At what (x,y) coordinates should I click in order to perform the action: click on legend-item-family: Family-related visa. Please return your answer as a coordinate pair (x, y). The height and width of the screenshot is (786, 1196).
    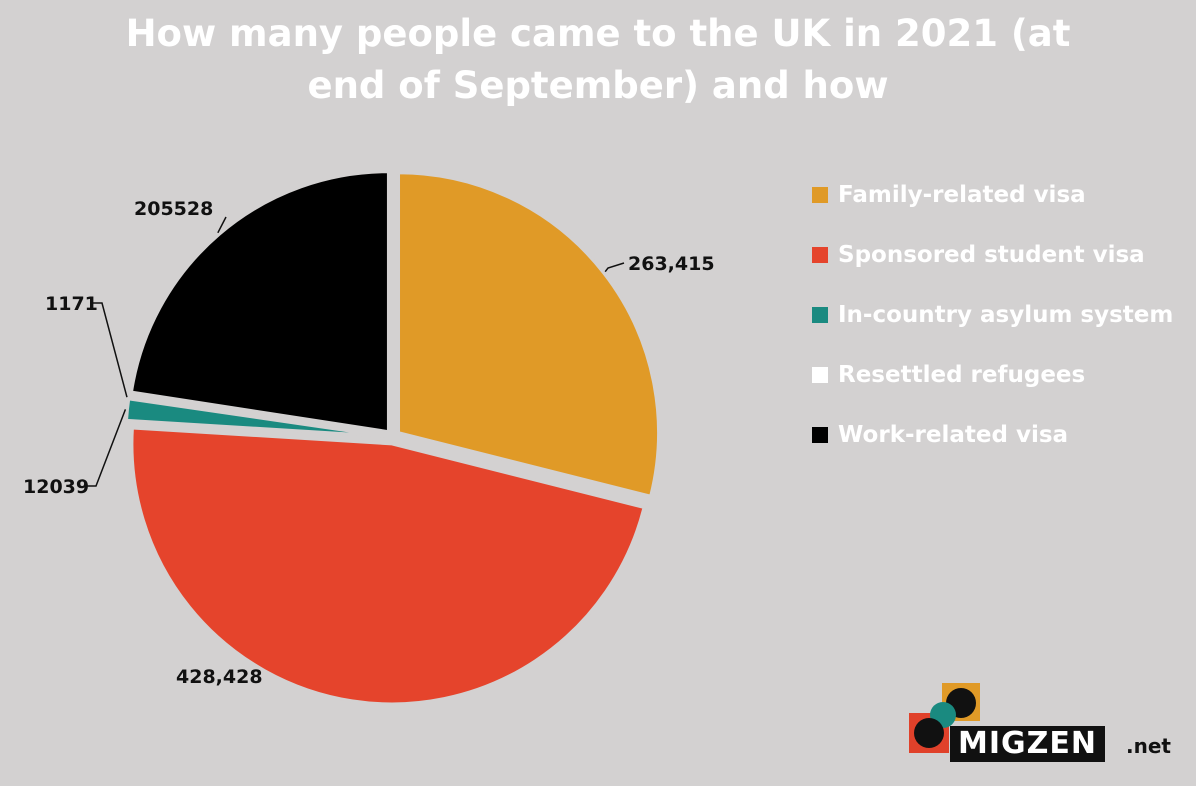
    Looking at the image, I should click on (992, 195).